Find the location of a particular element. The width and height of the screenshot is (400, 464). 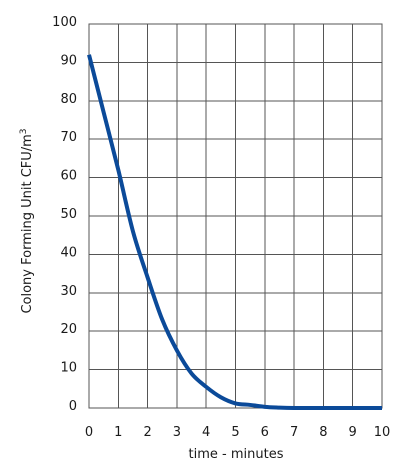

x-tick-label-0: 0 is located at coordinates (89, 432).